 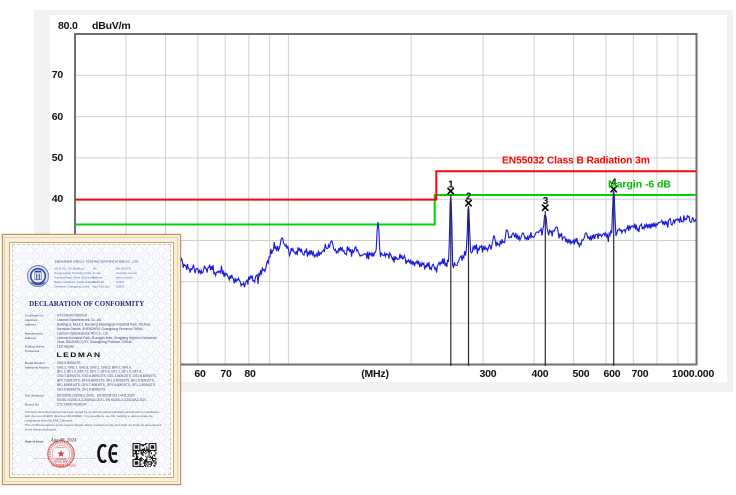 What do you see at coordinates (469, 197) in the screenshot?
I see `svg-text: 2` at bounding box center [469, 197].